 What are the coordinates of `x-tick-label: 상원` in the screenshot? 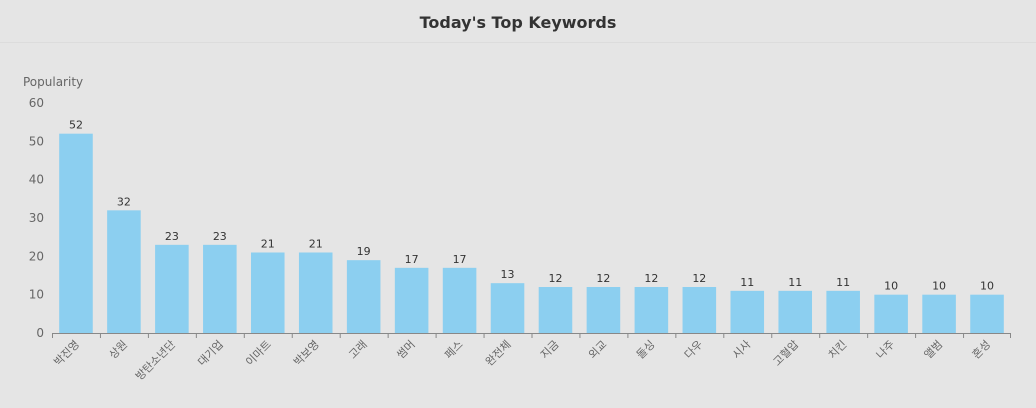 It's located at (119, 350).